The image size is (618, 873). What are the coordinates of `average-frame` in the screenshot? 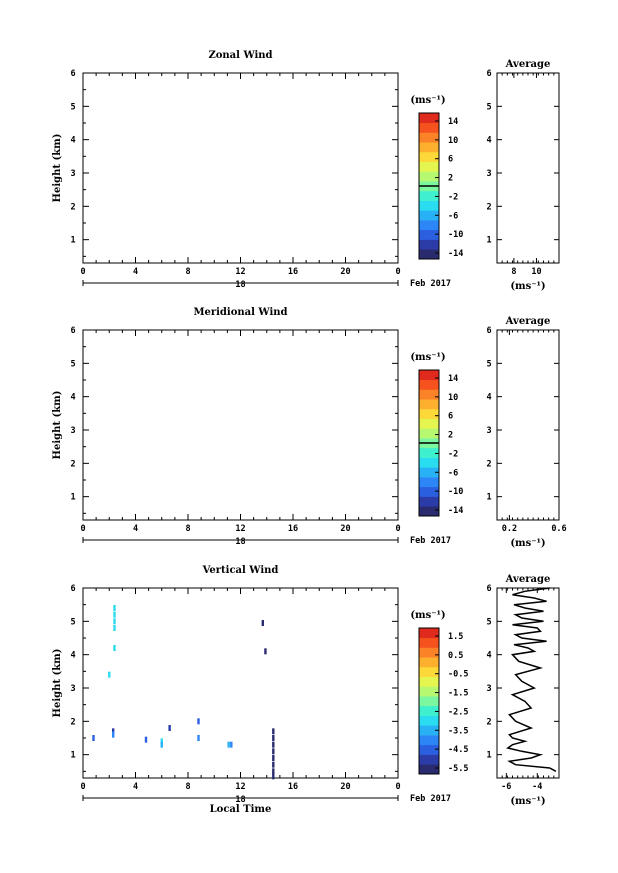 It's located at (528, 168).